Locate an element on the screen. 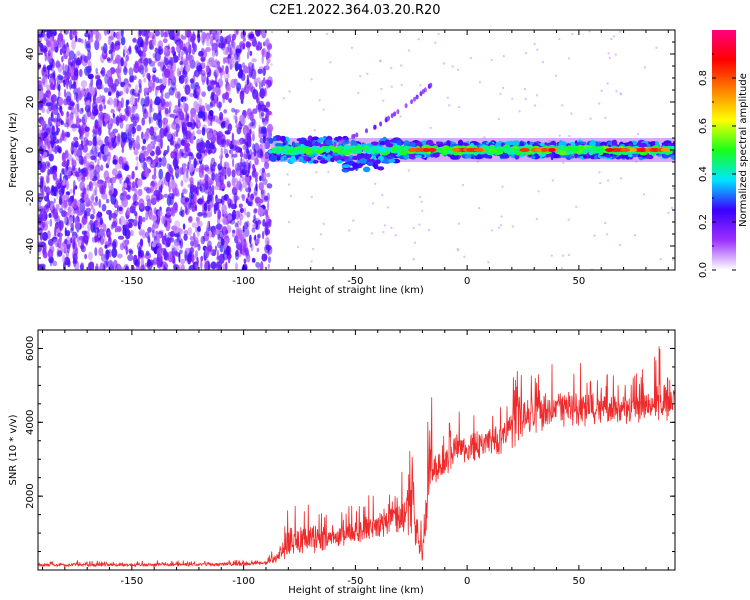  colorbar-tick-label: 0.0 is located at coordinates (703, 270).